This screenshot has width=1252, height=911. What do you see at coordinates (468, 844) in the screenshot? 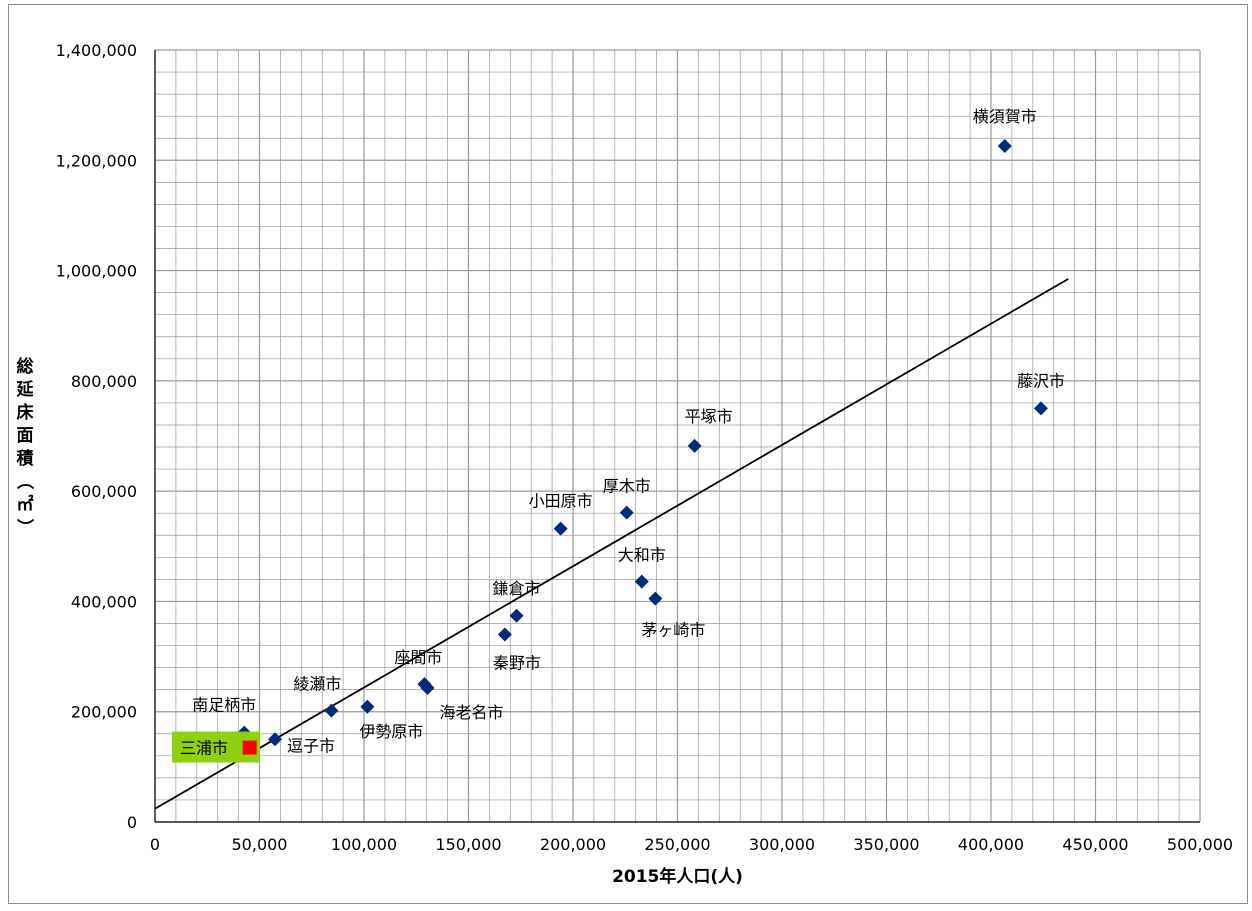
I see `x-tick-label: 150,000` at bounding box center [468, 844].